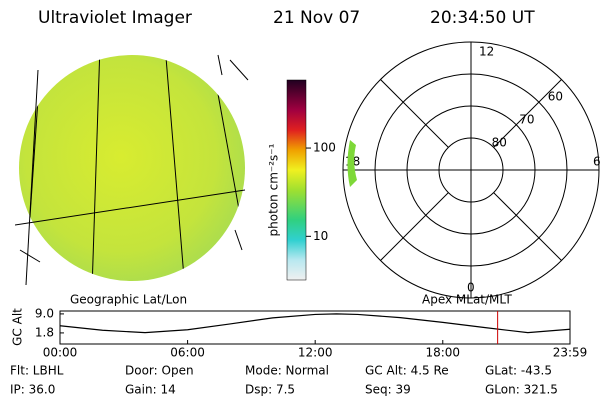 The width and height of the screenshot is (600, 400). Describe the element at coordinates (442, 353) in the screenshot. I see `x-tick-label: 18:00` at that location.